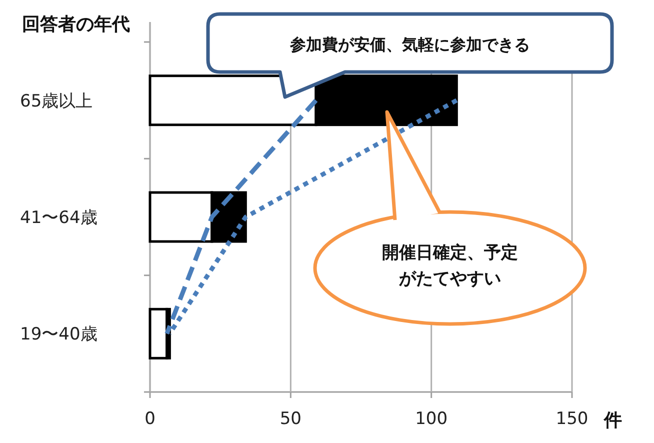 The width and height of the screenshot is (654, 443). What do you see at coordinates (59, 218) in the screenshot?
I see `y-tick-label: 41〜64歳` at bounding box center [59, 218].